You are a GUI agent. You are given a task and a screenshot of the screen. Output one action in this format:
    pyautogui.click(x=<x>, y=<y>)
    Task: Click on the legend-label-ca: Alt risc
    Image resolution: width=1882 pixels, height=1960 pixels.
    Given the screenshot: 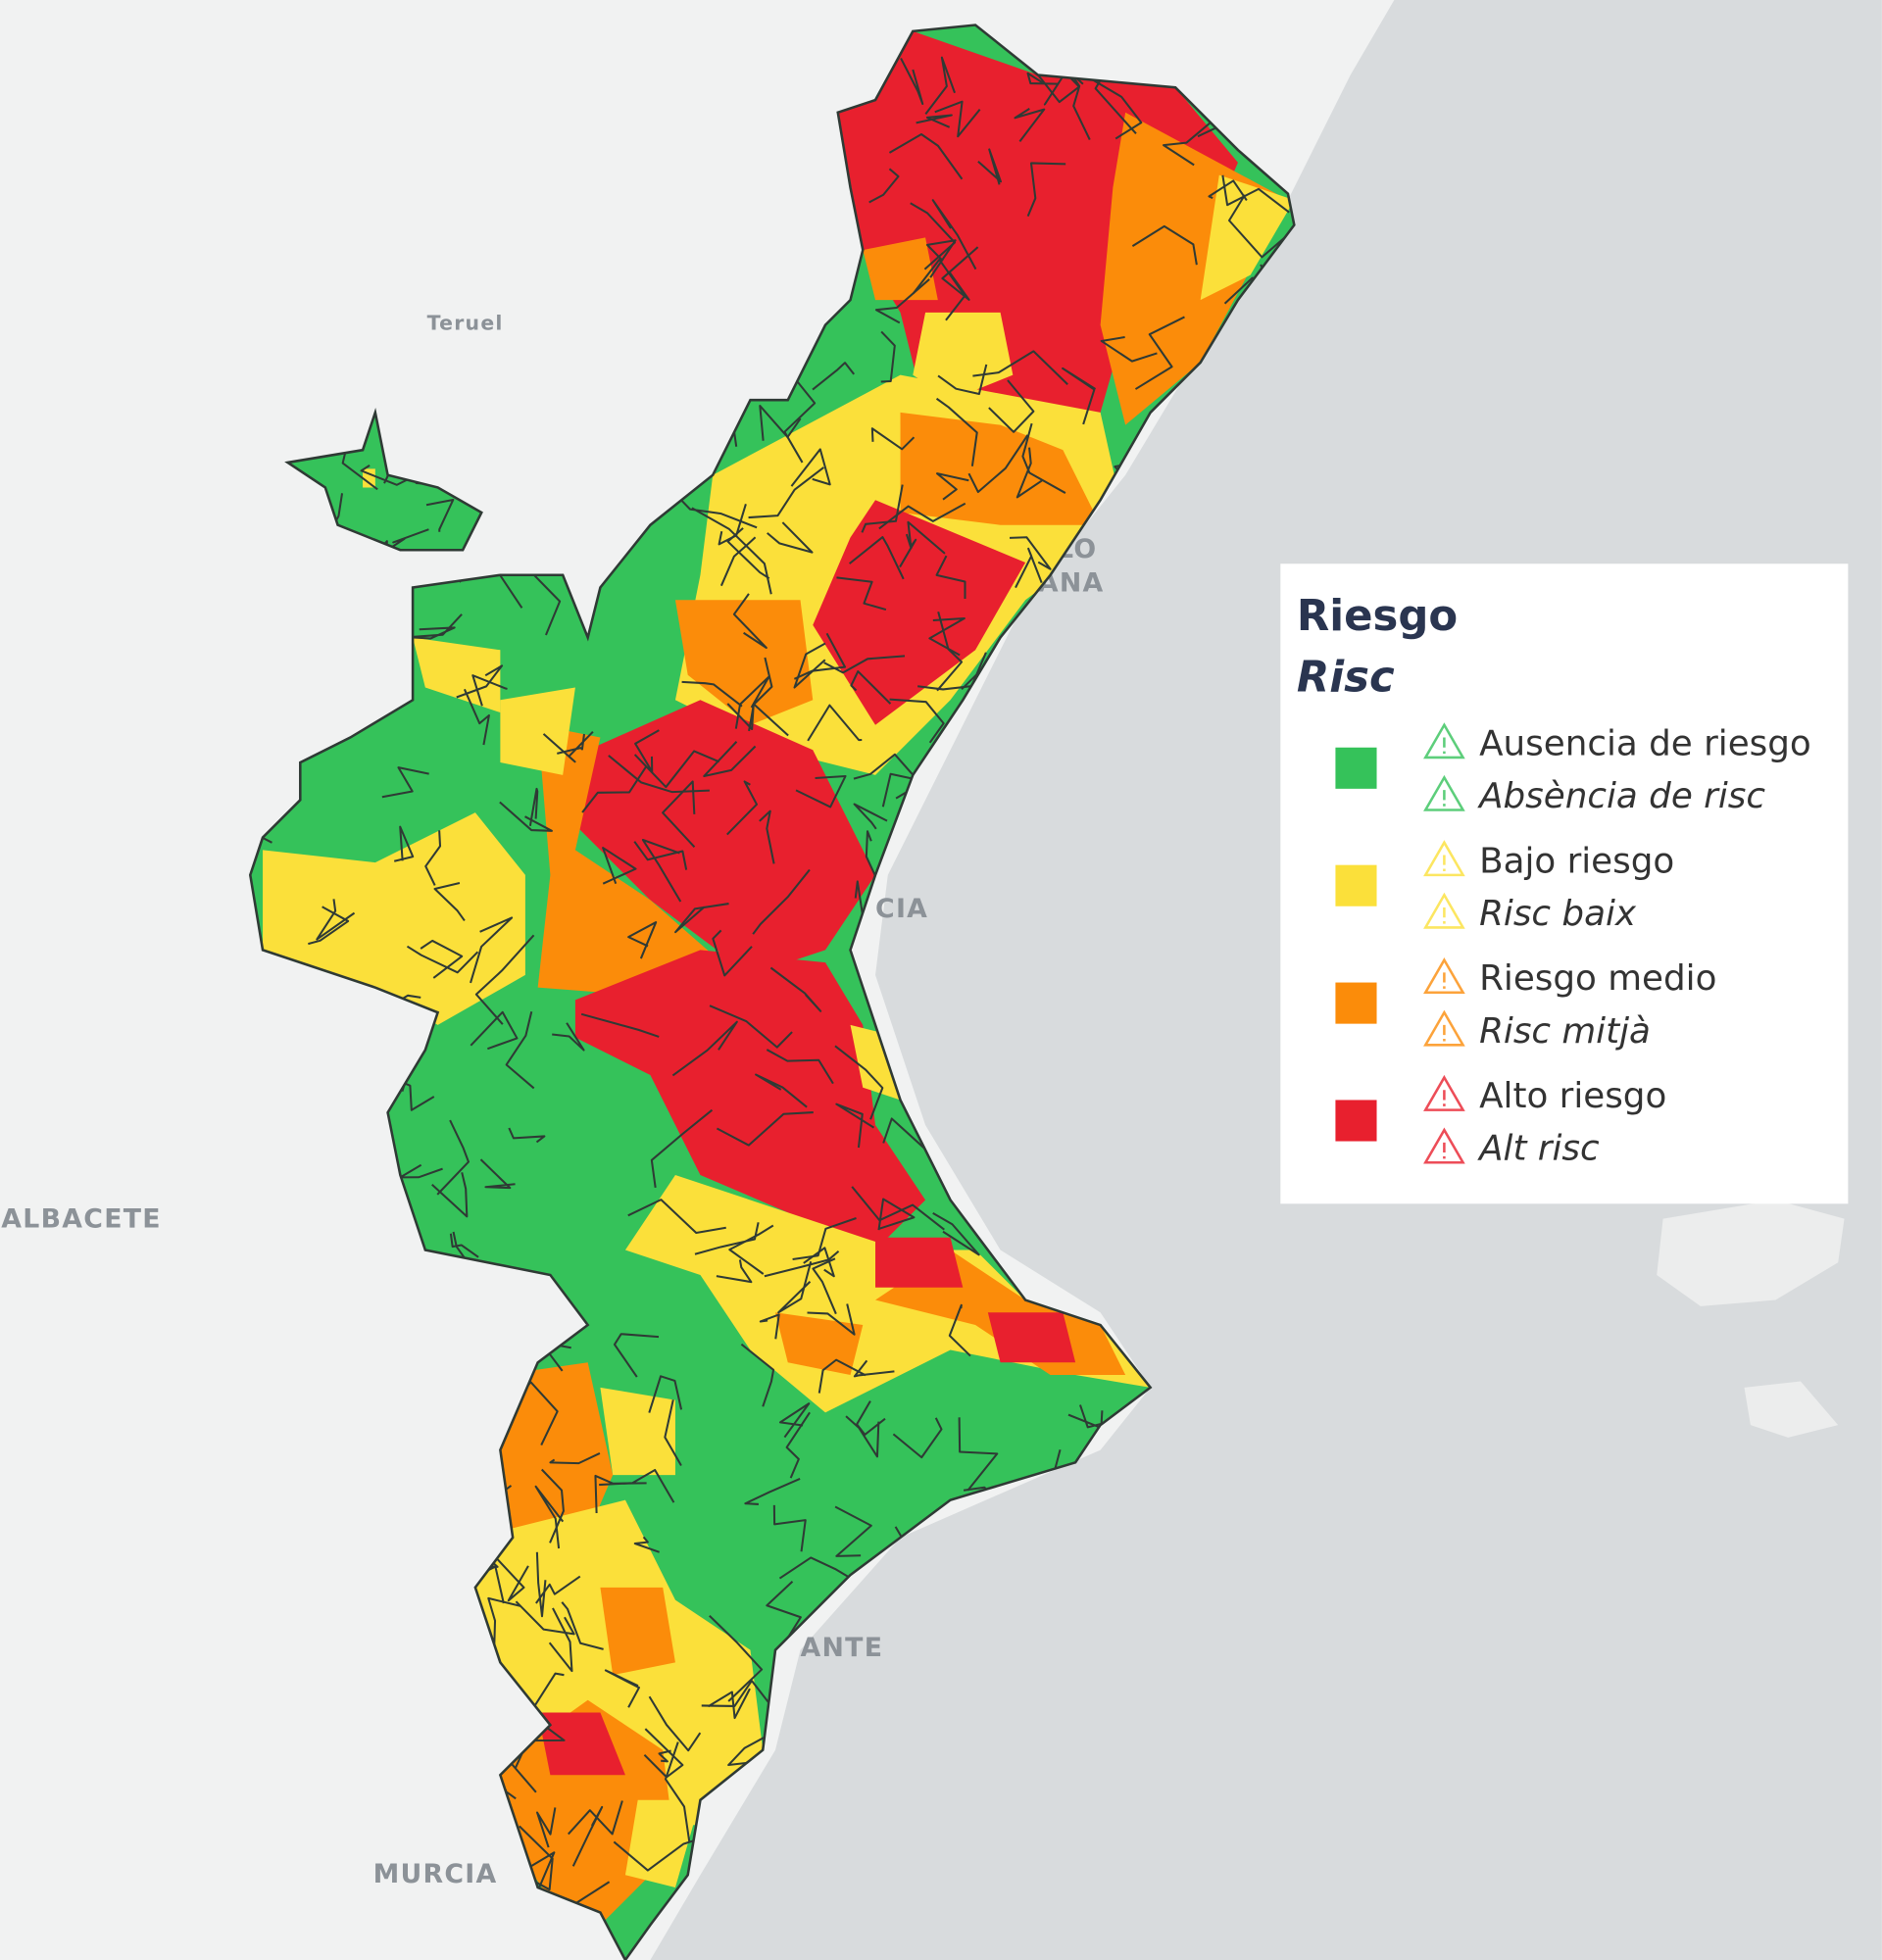 What is the action you would take?
    pyautogui.click(x=1539, y=1149)
    